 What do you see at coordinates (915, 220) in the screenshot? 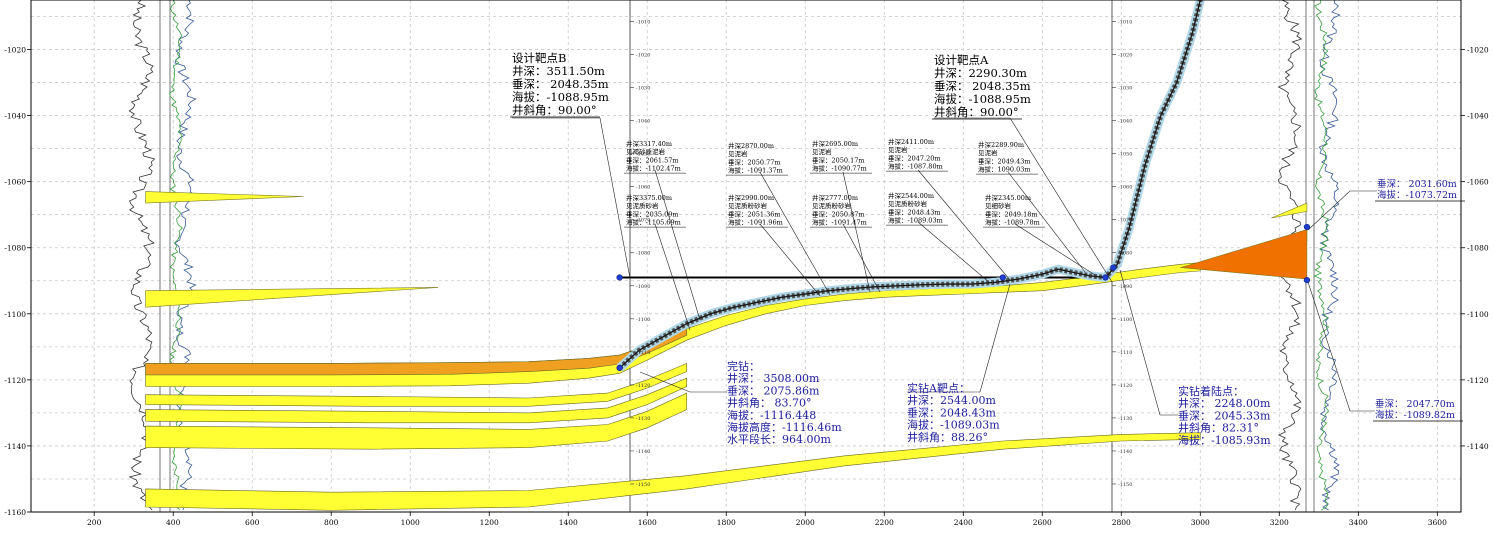
I see `small-label-line: 海拔：-1089.03m` at bounding box center [915, 220].